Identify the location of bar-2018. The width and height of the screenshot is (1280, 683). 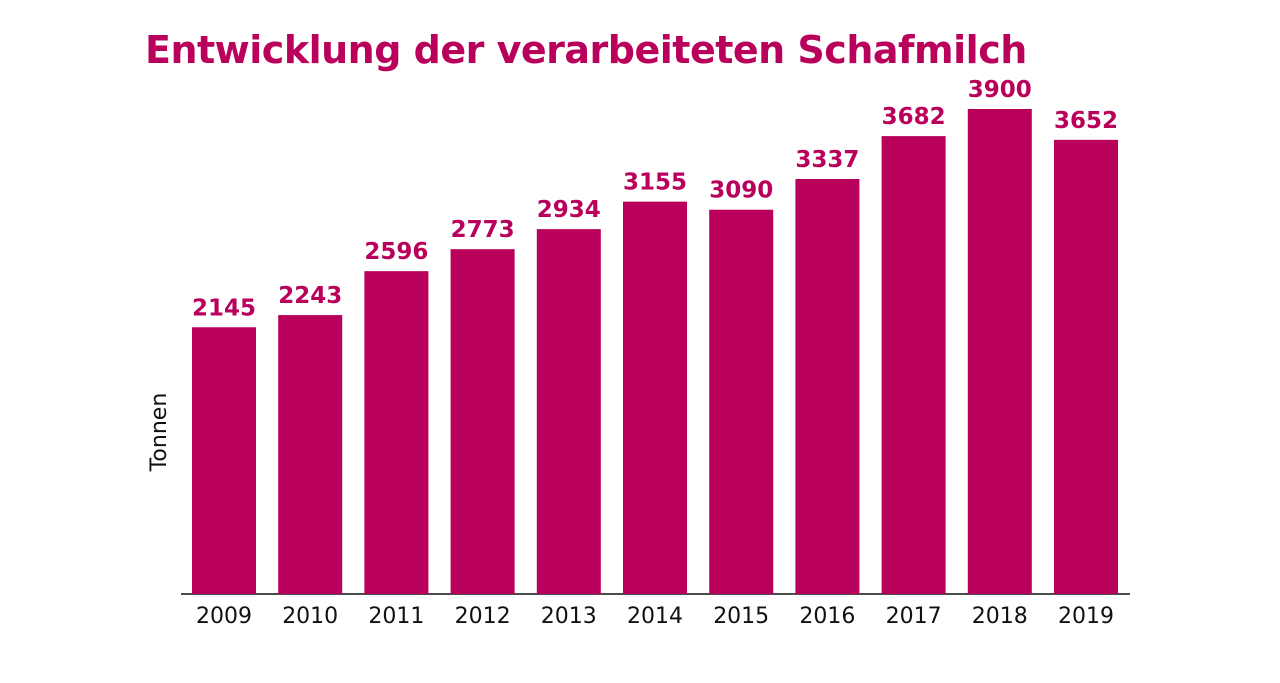
(999, 351).